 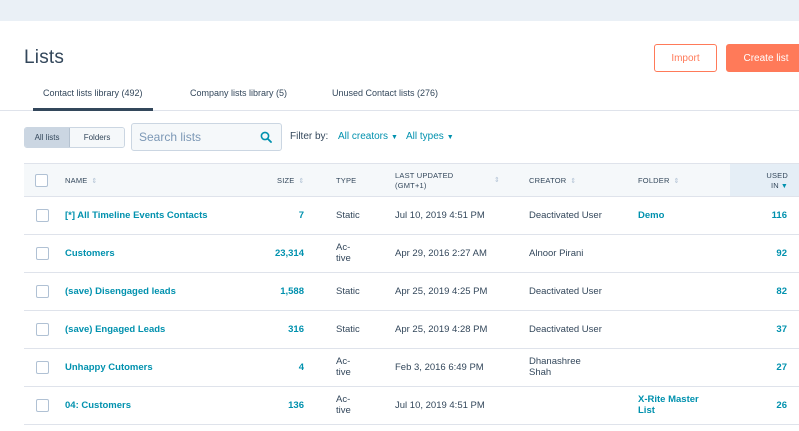 What do you see at coordinates (301, 215) in the screenshot?
I see `list-size-link: 7` at bounding box center [301, 215].